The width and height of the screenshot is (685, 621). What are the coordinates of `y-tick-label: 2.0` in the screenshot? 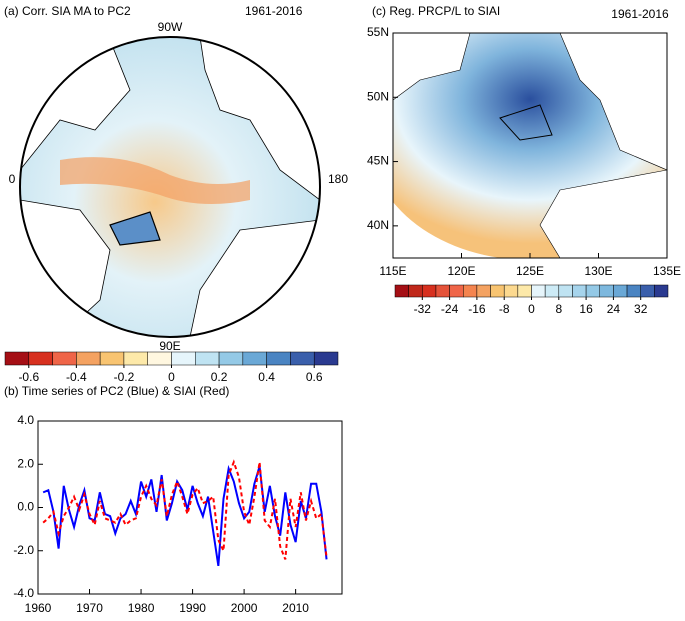 It's located at (25, 463).